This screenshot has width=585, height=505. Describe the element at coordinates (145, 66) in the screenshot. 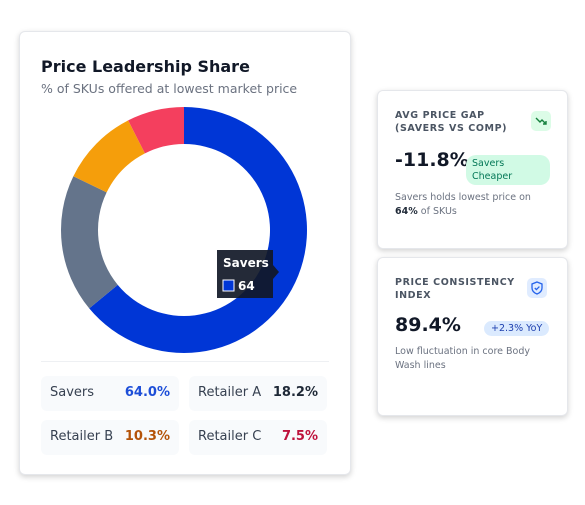

I see `chart-title: Price Leadership Share` at that location.